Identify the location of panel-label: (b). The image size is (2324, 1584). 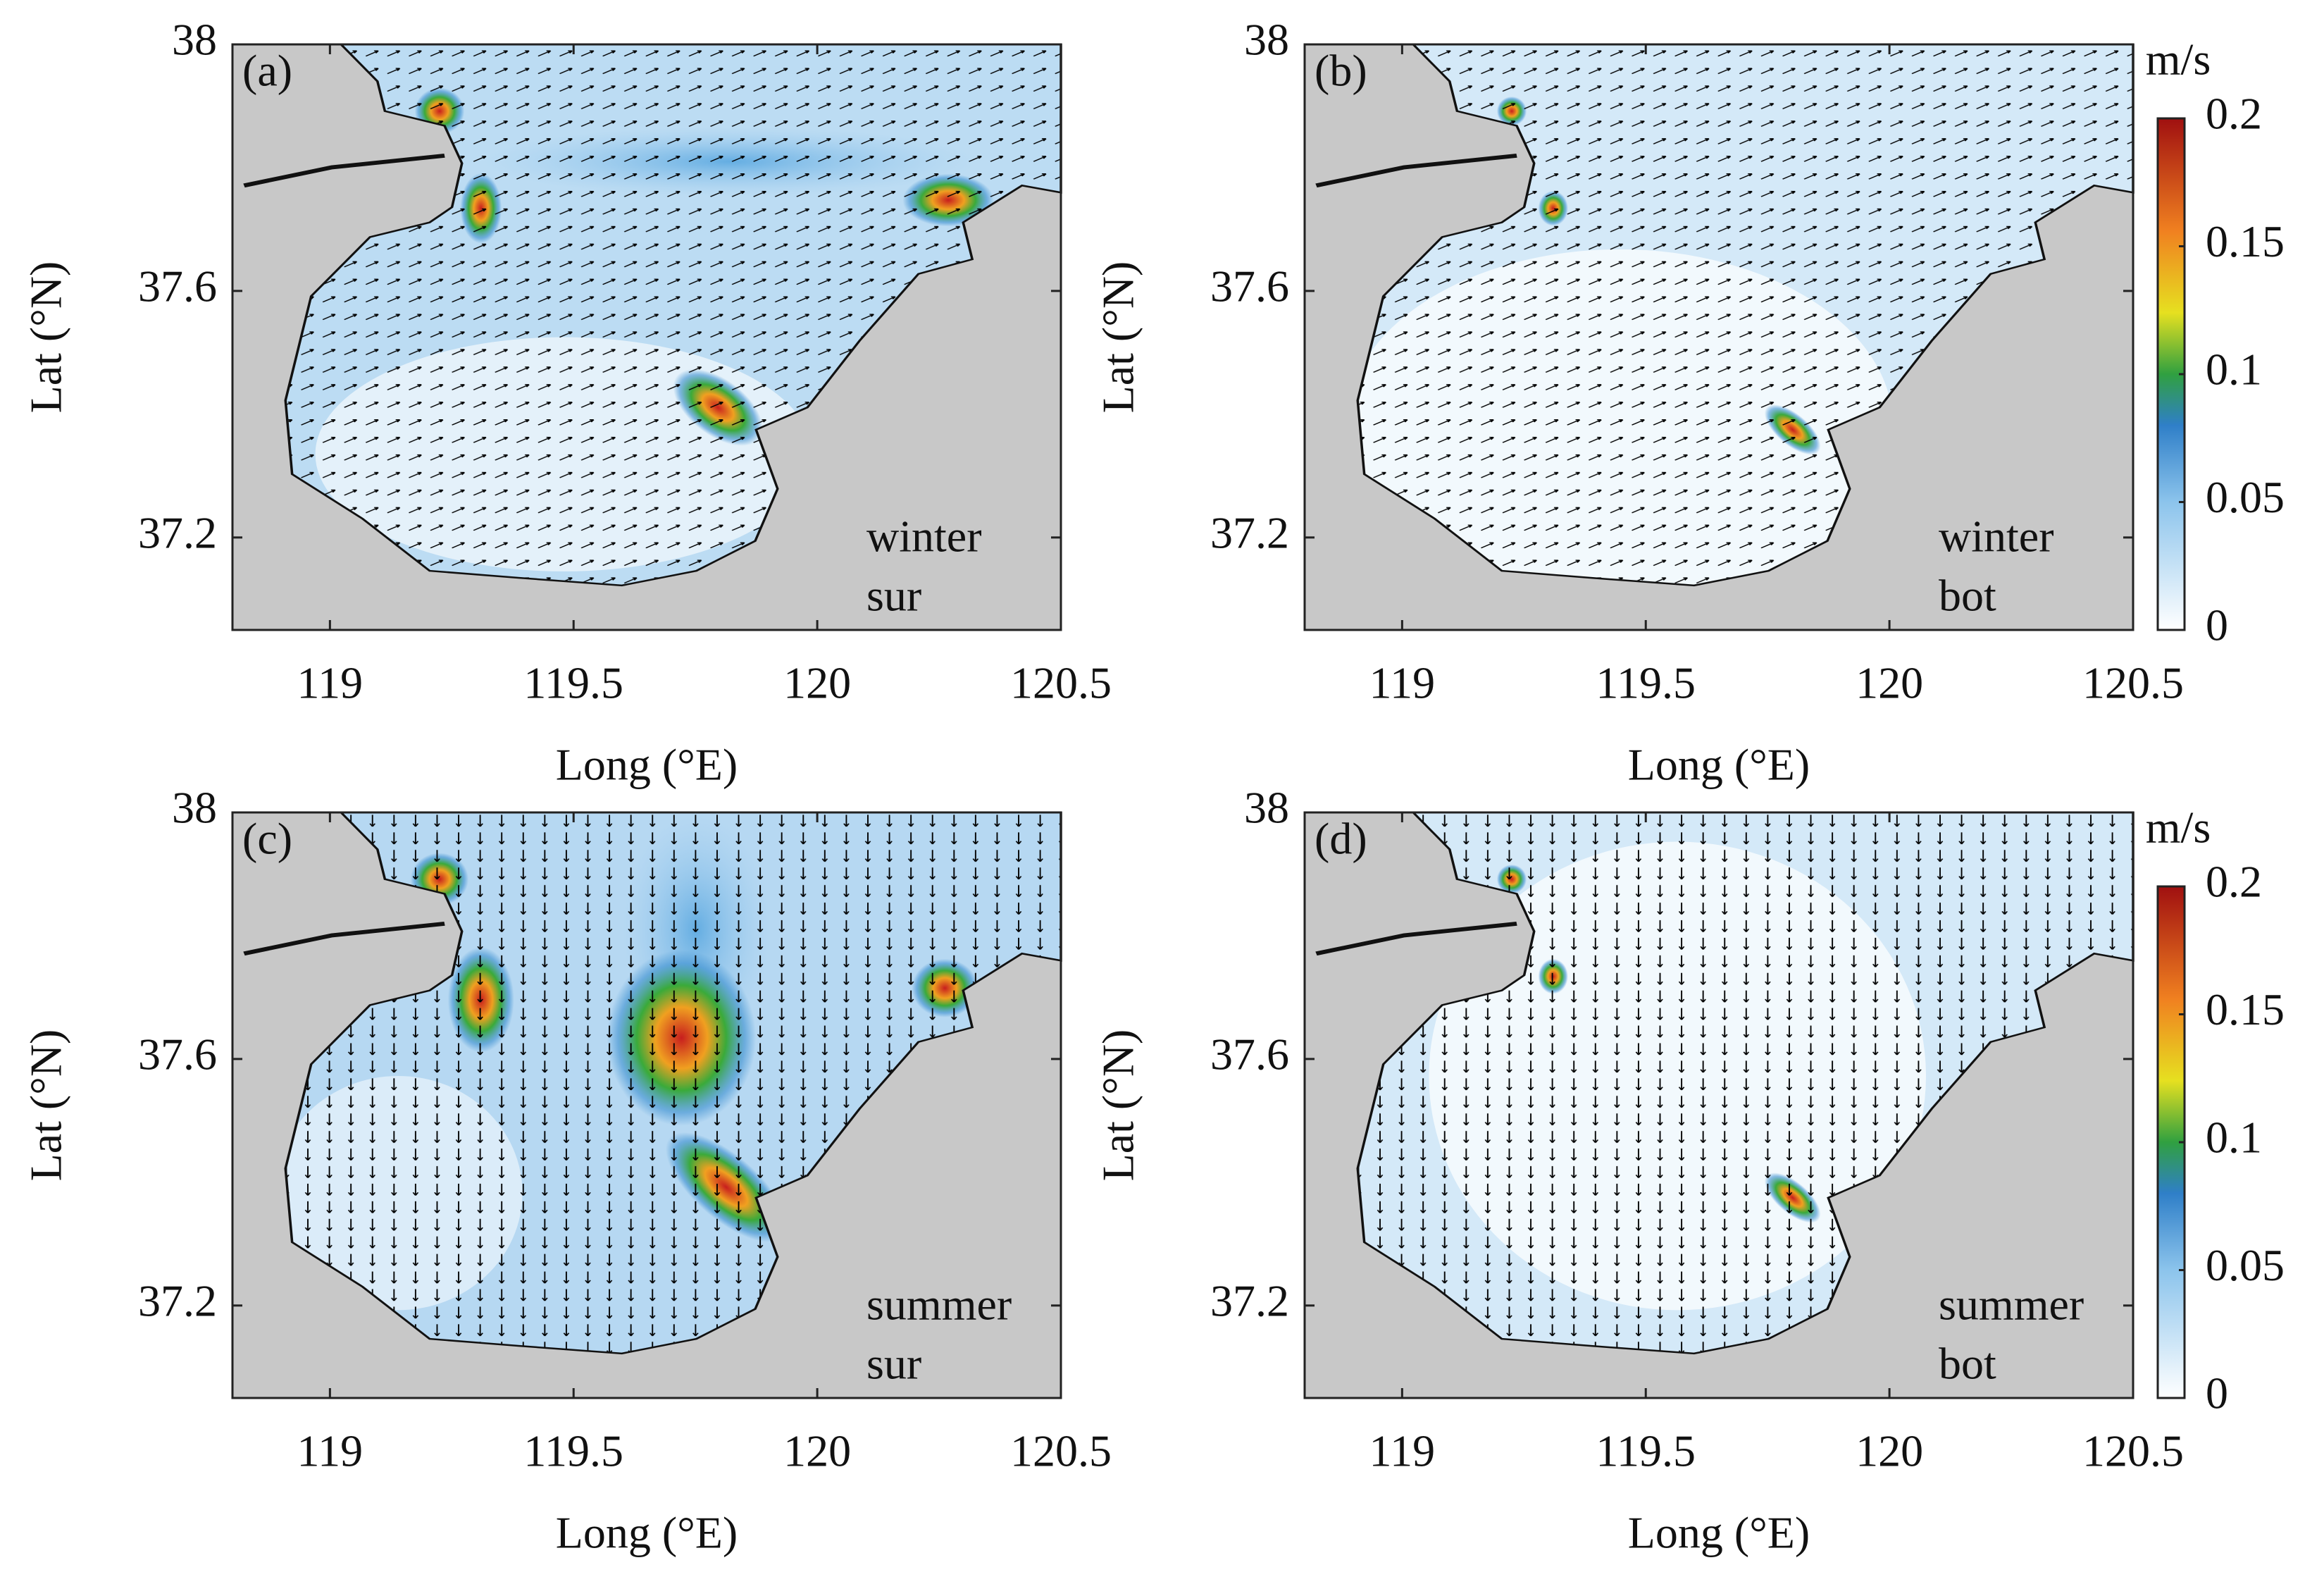
(1341, 71).